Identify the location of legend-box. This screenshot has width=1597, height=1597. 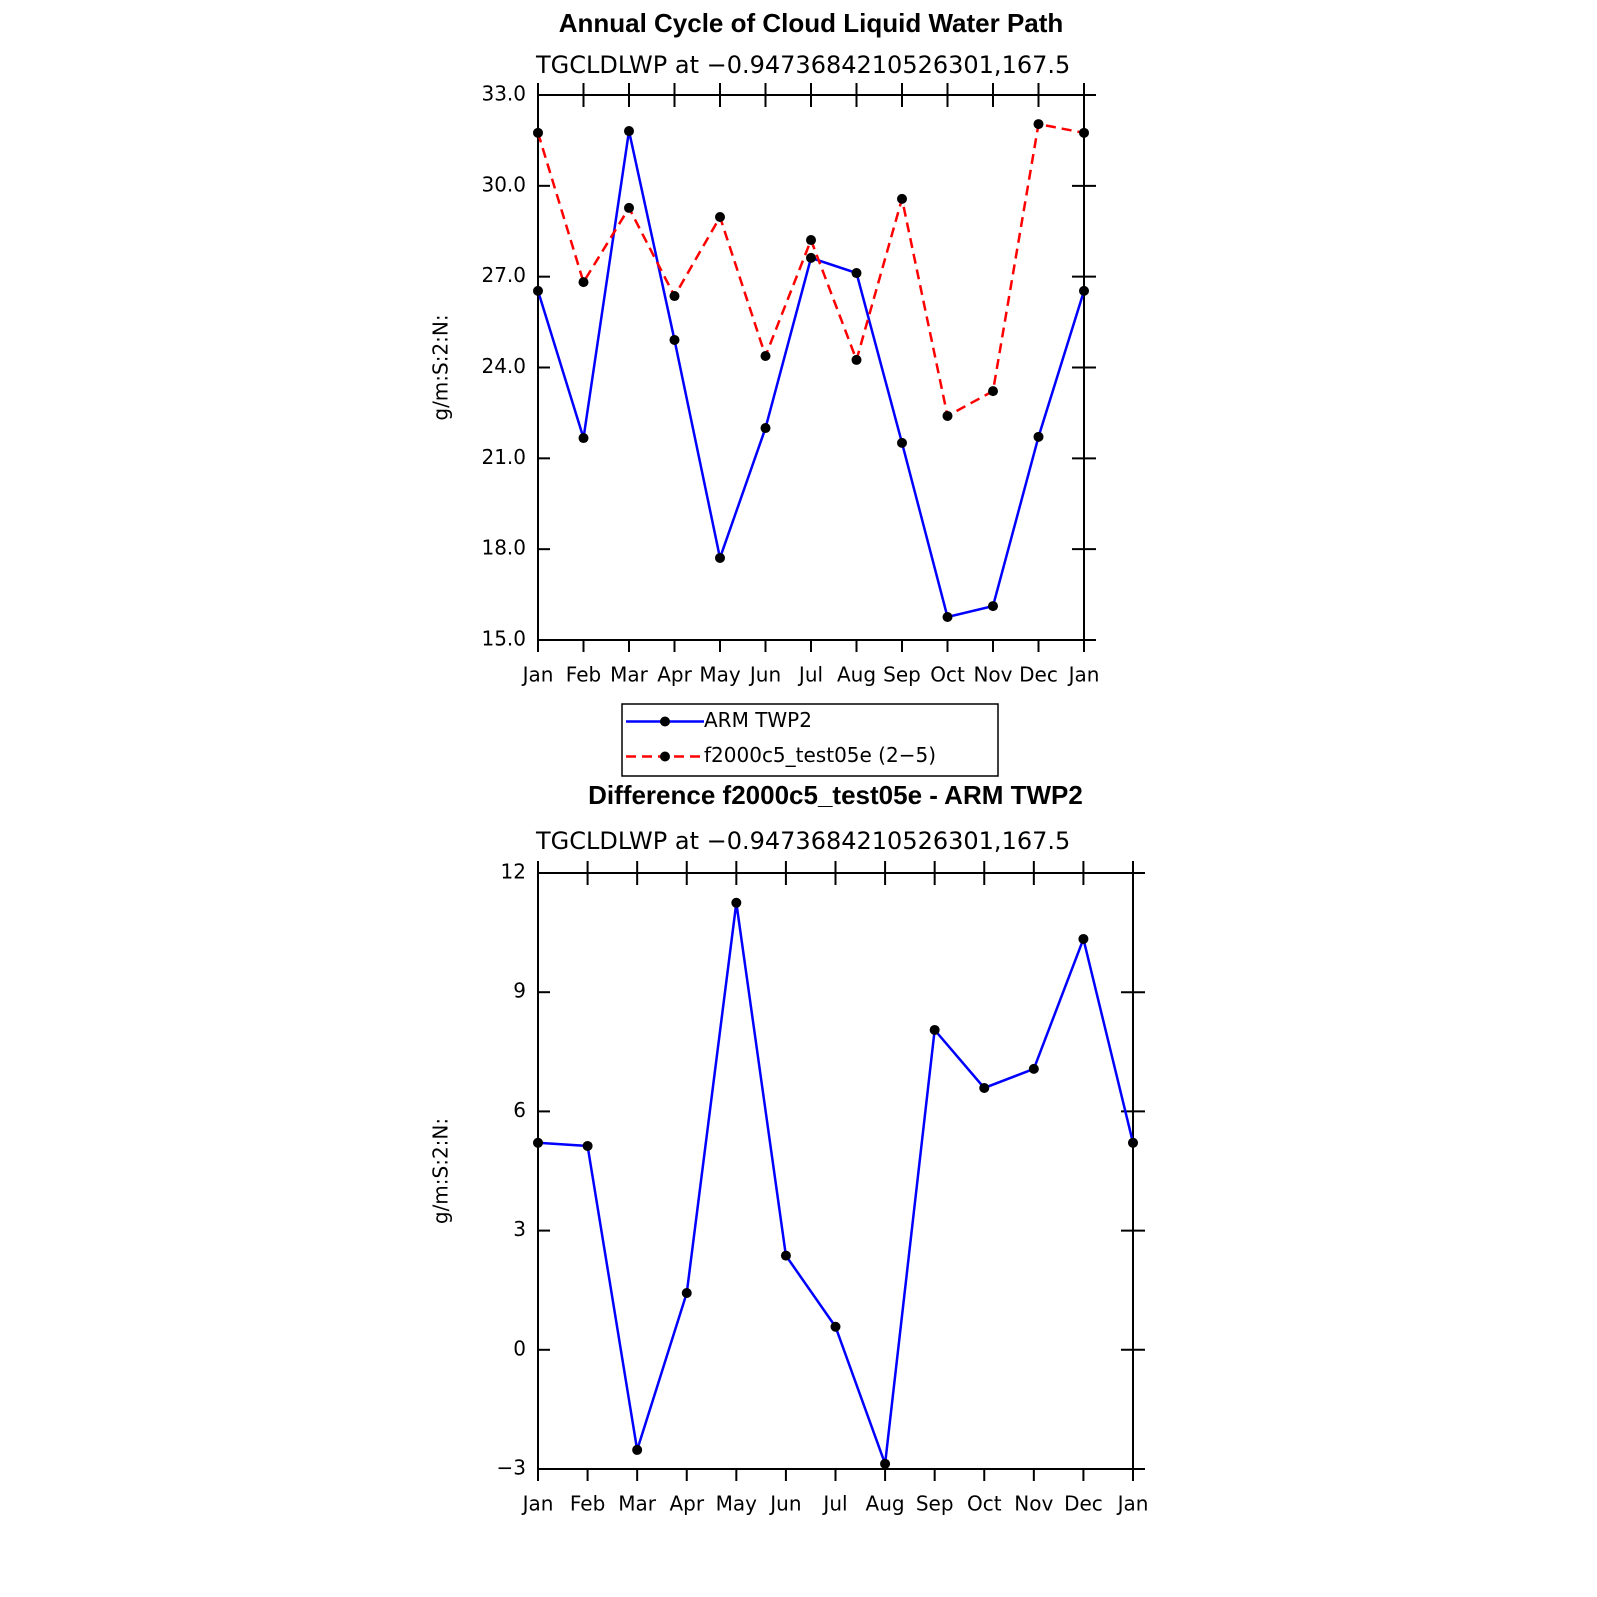
(810, 740).